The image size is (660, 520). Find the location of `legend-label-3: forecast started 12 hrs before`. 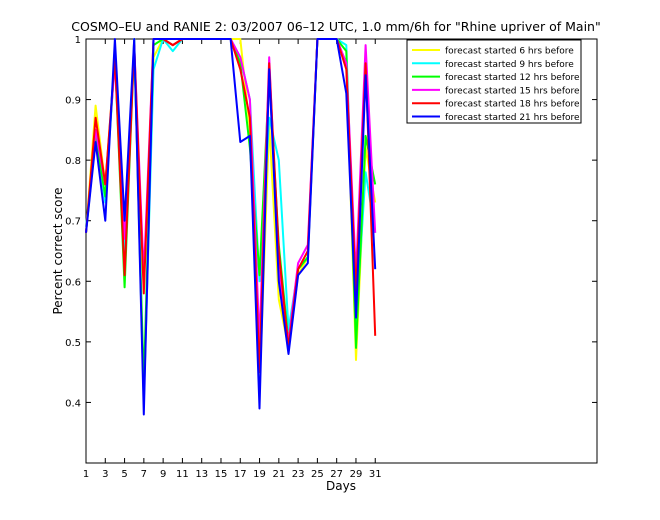

legend-label-3: forecast started 12 hrs before is located at coordinates (512, 78).